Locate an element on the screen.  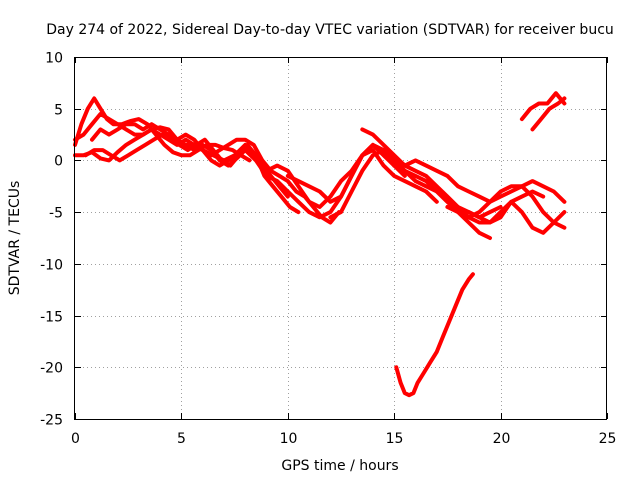
x-tick-label: 20 is located at coordinates (502, 439).